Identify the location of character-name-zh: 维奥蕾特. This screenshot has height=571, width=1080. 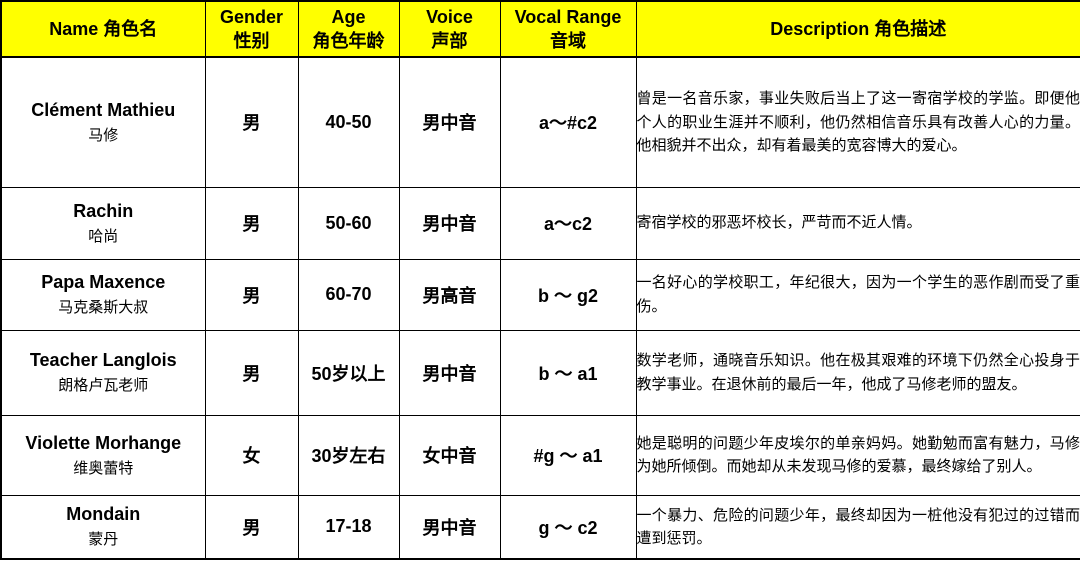
(103, 467).